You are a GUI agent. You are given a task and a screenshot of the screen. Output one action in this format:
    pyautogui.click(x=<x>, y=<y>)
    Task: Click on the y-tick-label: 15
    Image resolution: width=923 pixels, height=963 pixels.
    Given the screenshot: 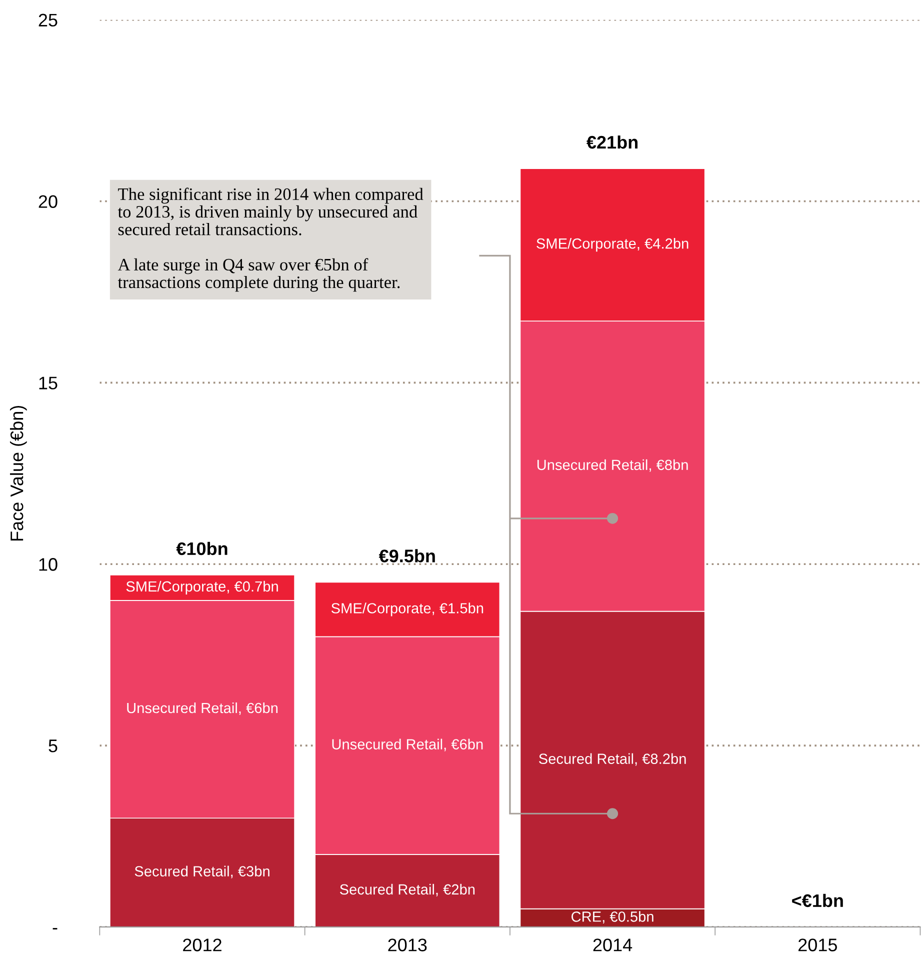 What is the action you would take?
    pyautogui.click(x=48, y=383)
    